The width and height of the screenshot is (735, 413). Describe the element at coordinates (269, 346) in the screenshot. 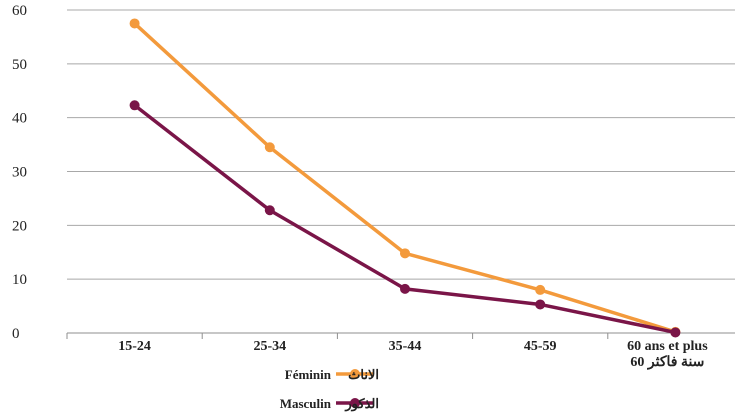

I see `x-category-label: 25-34` at that location.